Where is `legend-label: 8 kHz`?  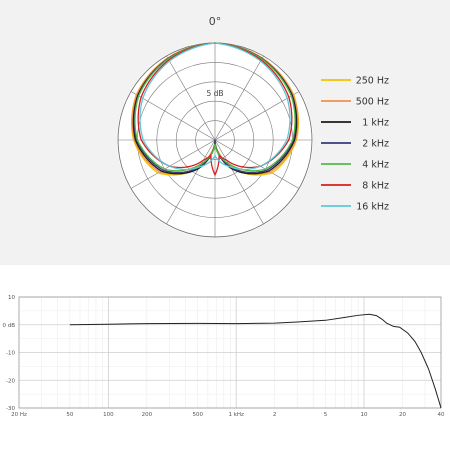 legend-label: 8 kHz is located at coordinates (375, 186).